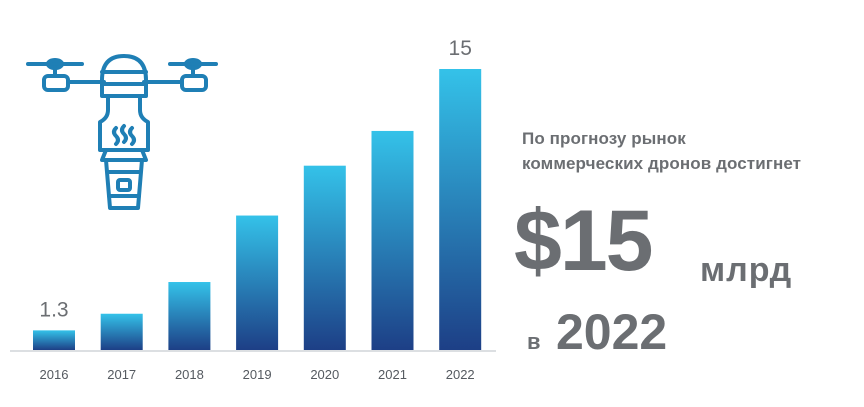  What do you see at coordinates (54, 340) in the screenshot?
I see `bar-2016` at bounding box center [54, 340].